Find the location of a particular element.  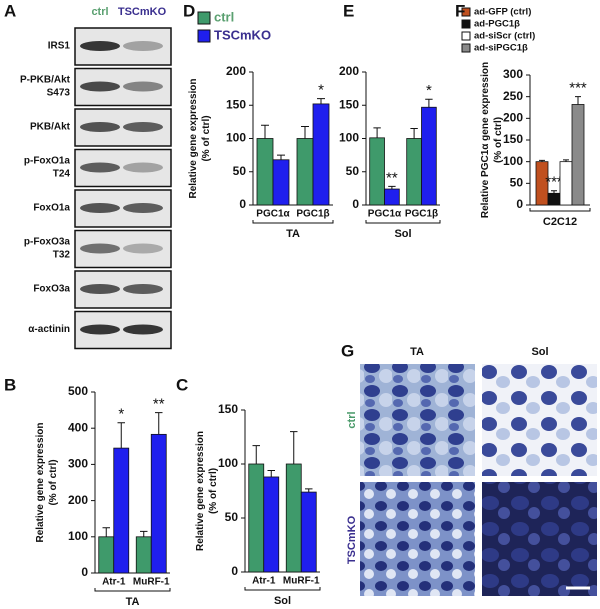

y-tick-label: 300 is located at coordinates (78, 464).